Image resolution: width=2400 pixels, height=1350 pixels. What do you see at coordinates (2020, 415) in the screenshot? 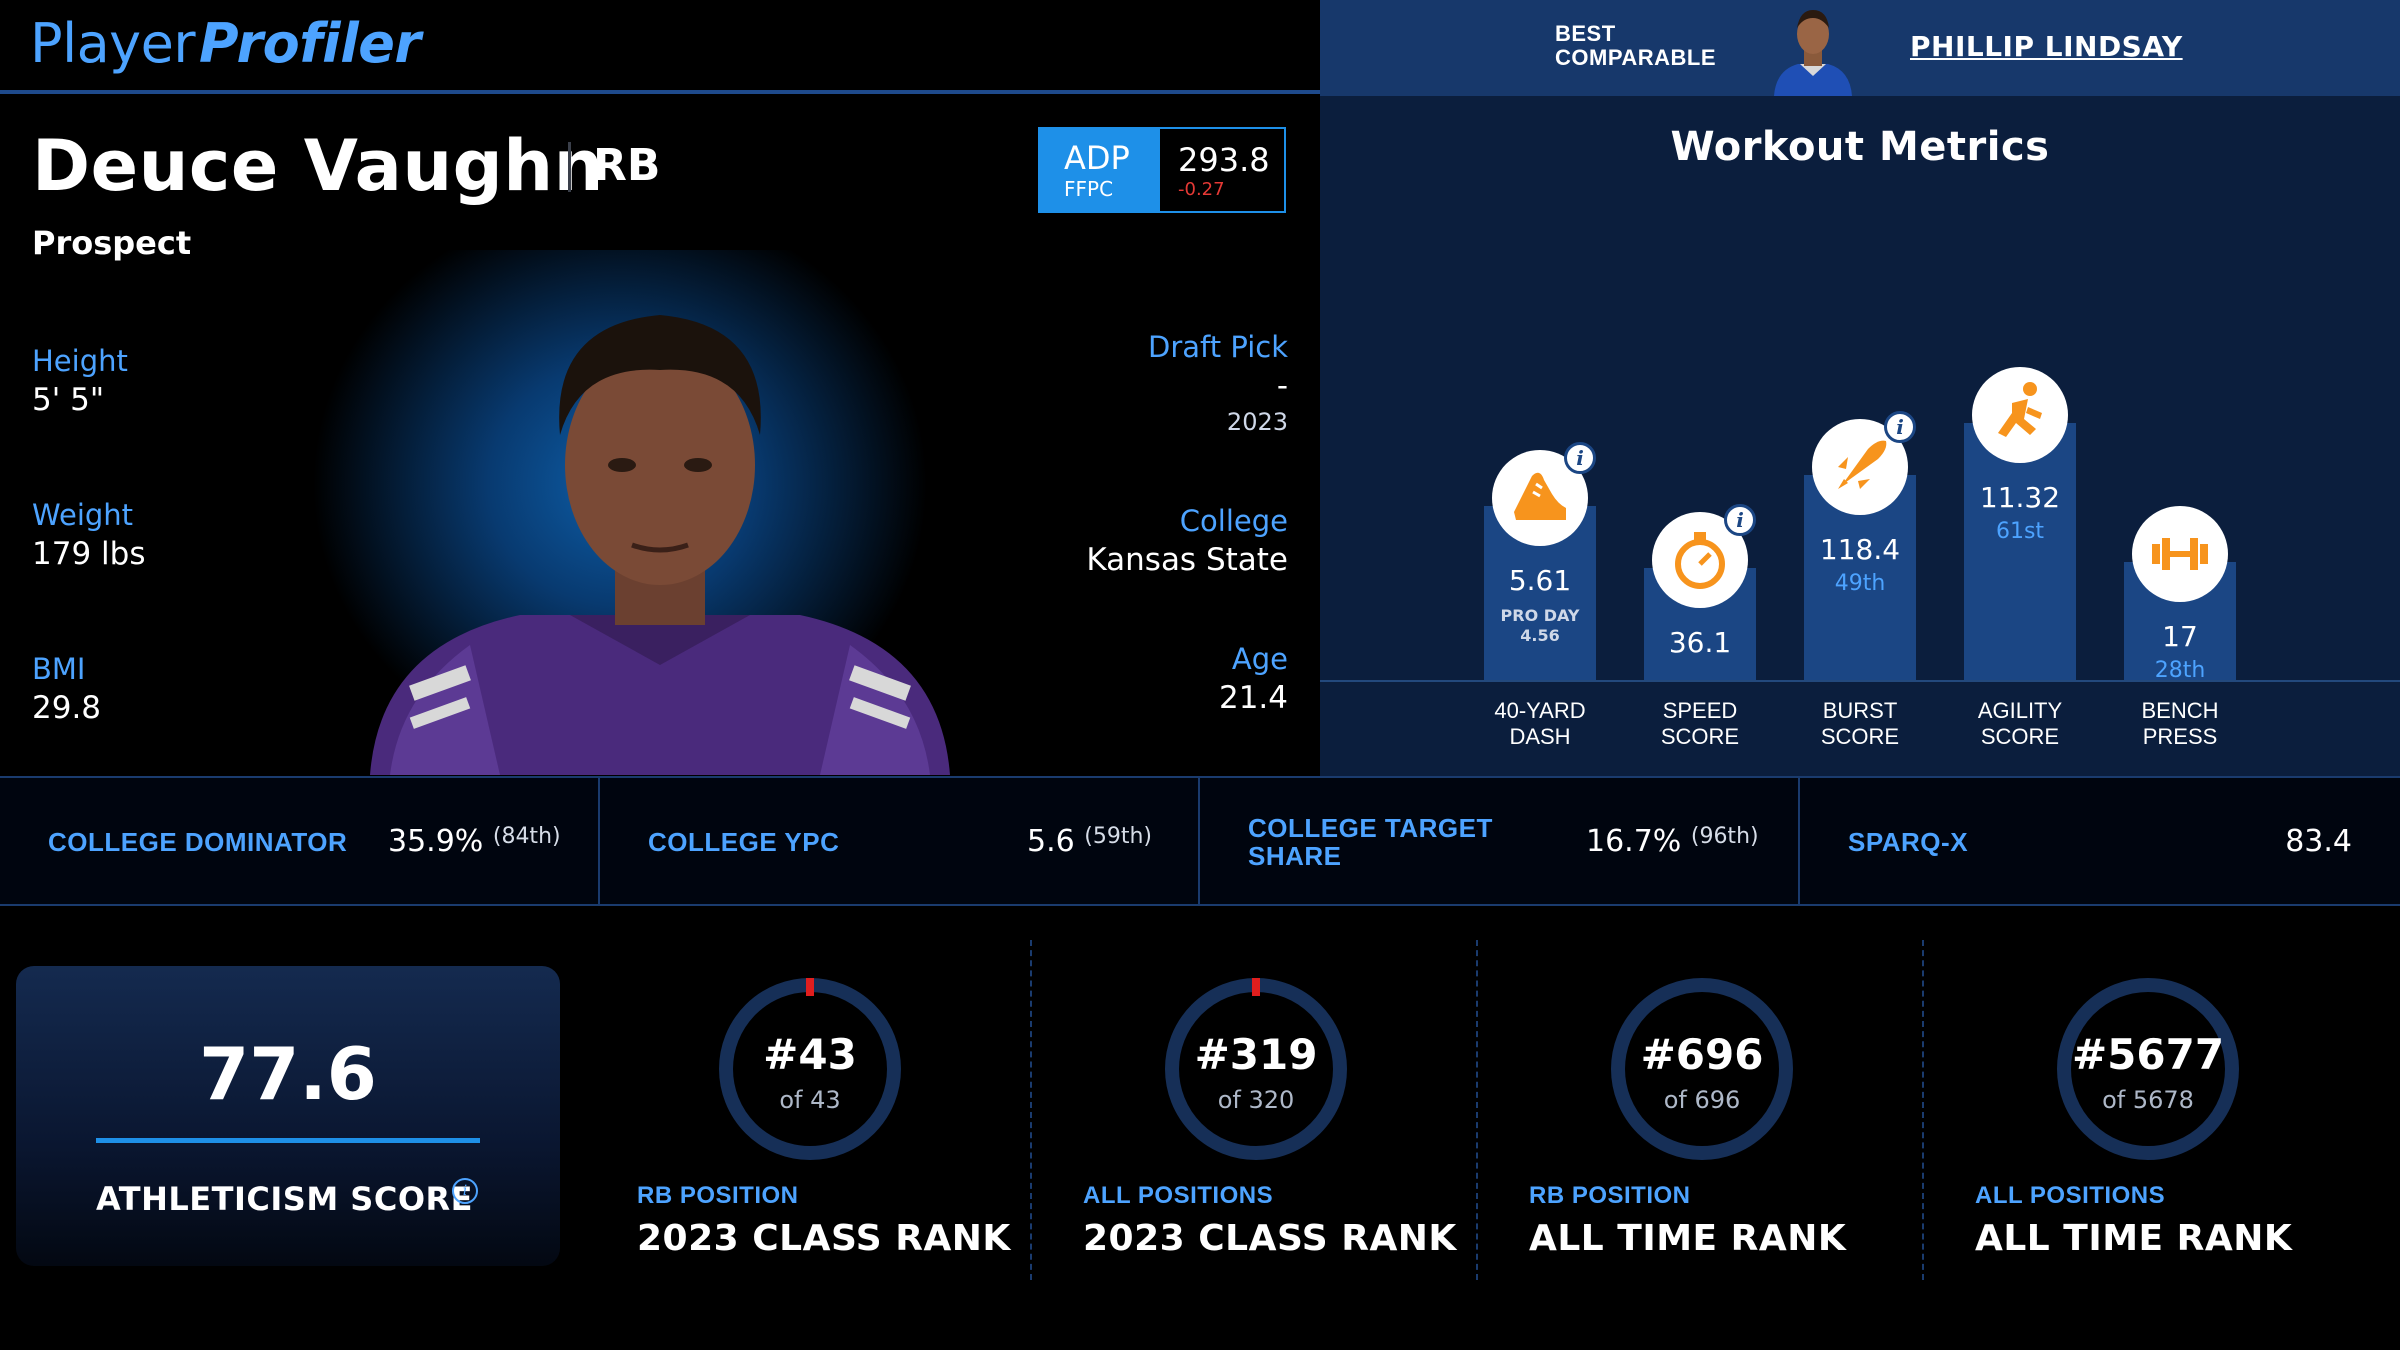
I see `runner-icon` at bounding box center [2020, 415].